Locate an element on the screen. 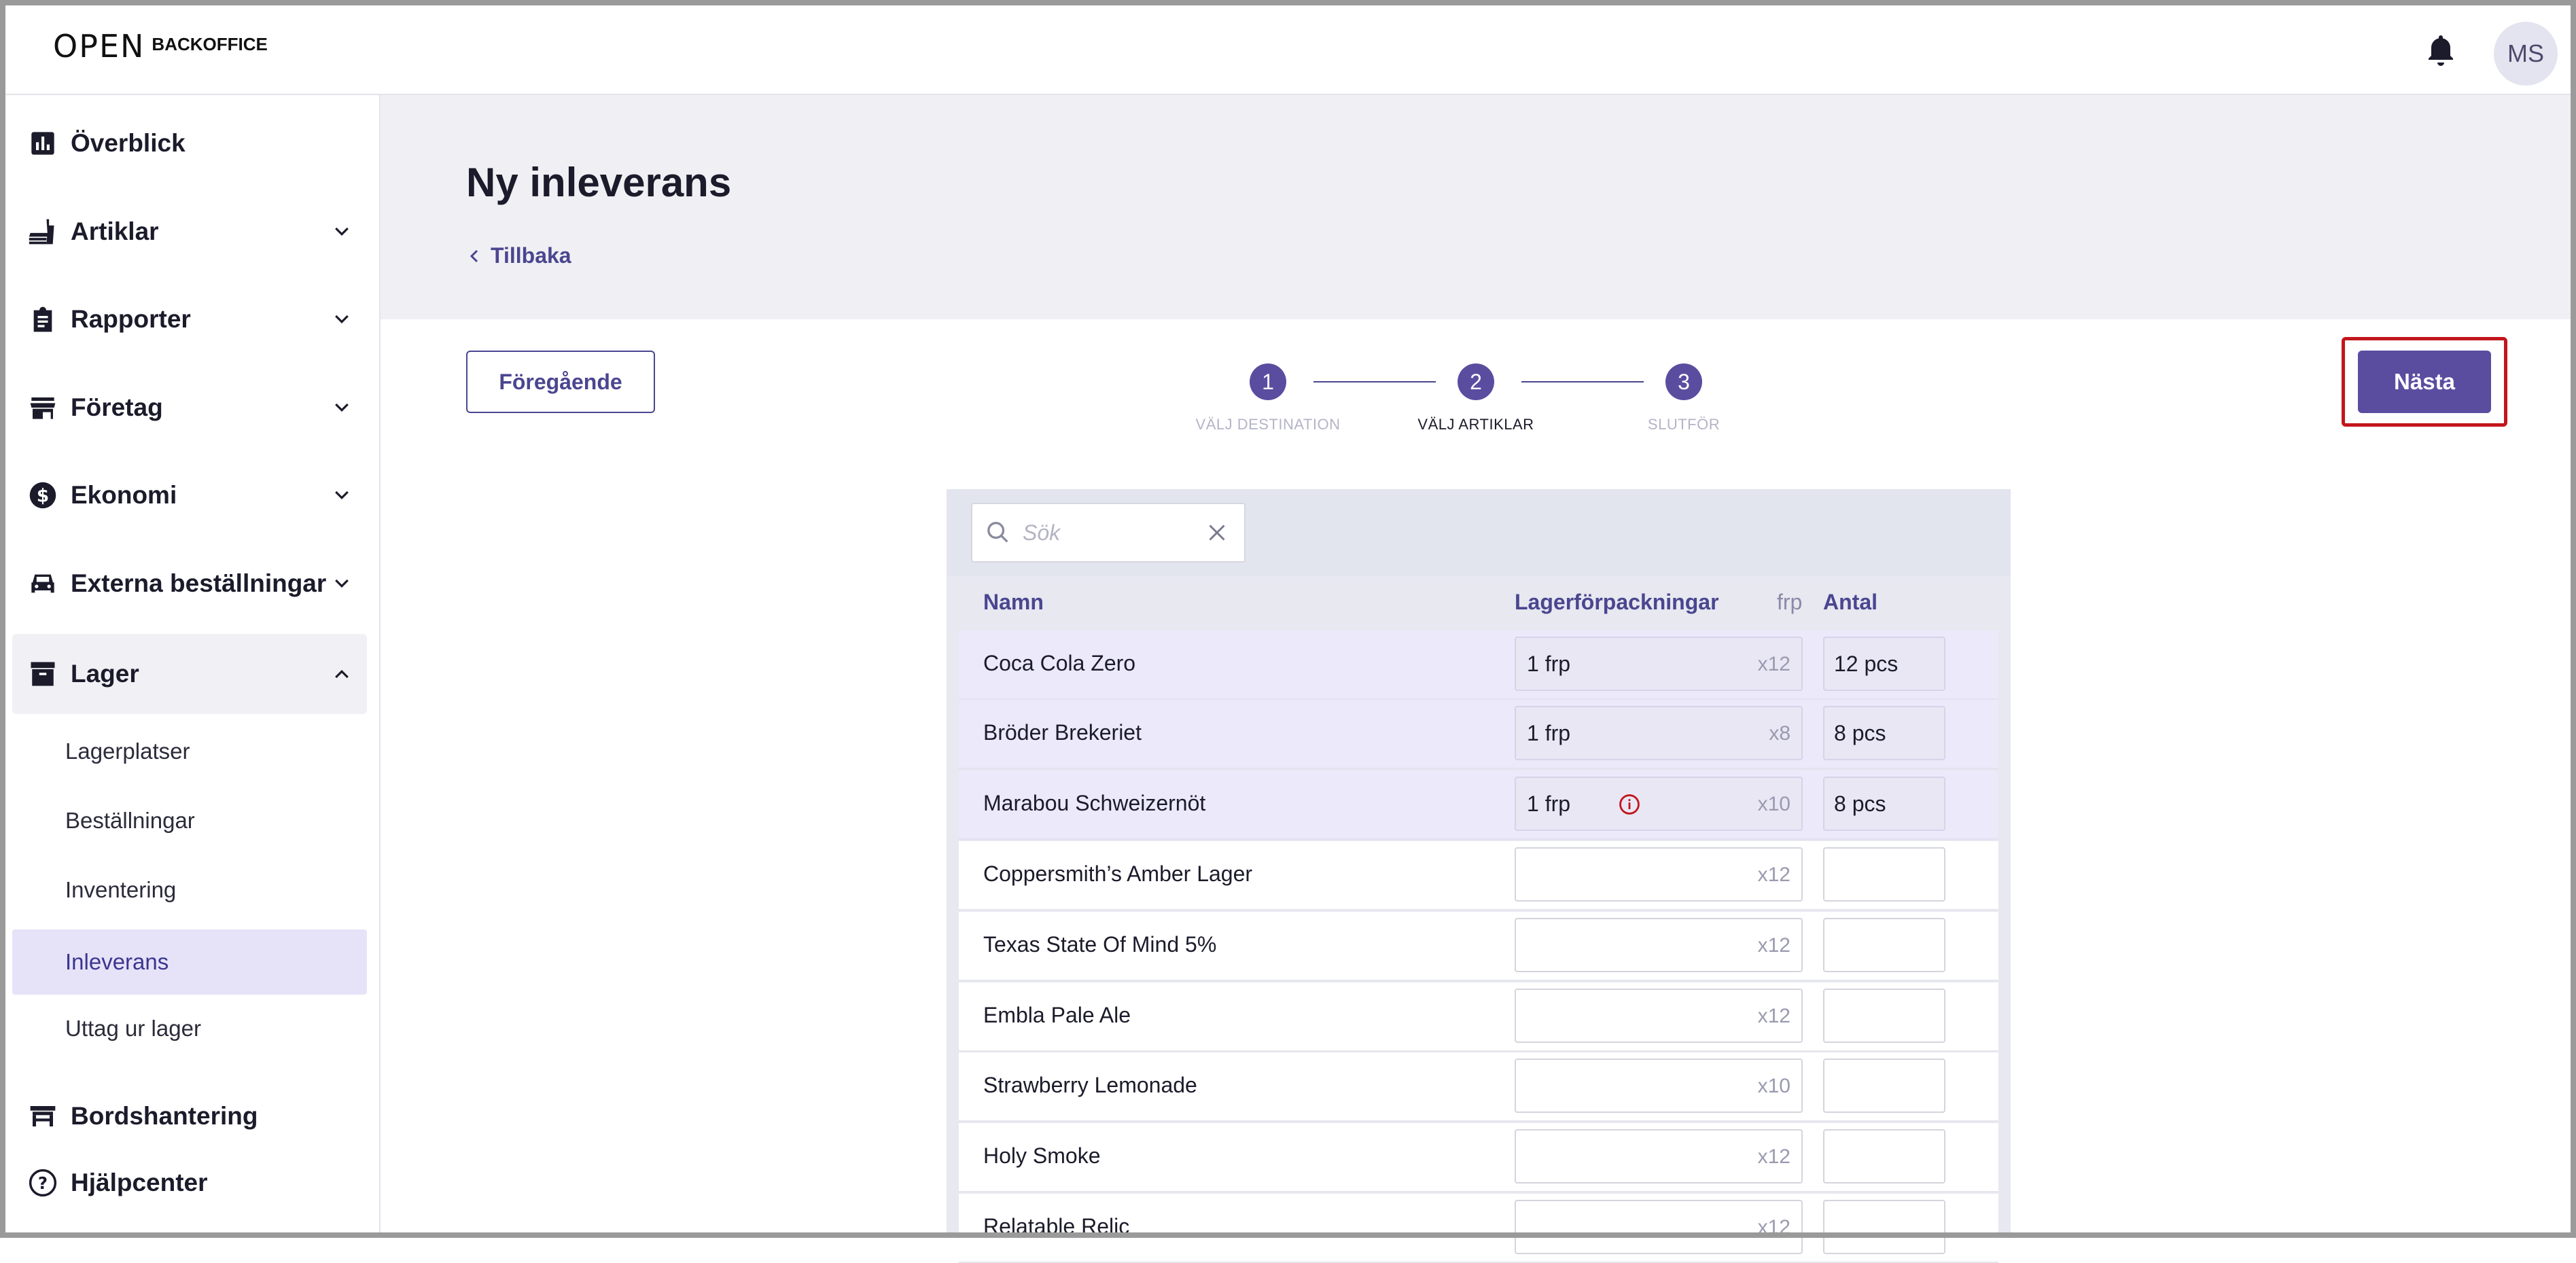  sidebar-item-external-orders: Externa beställningar is located at coordinates (189, 583).